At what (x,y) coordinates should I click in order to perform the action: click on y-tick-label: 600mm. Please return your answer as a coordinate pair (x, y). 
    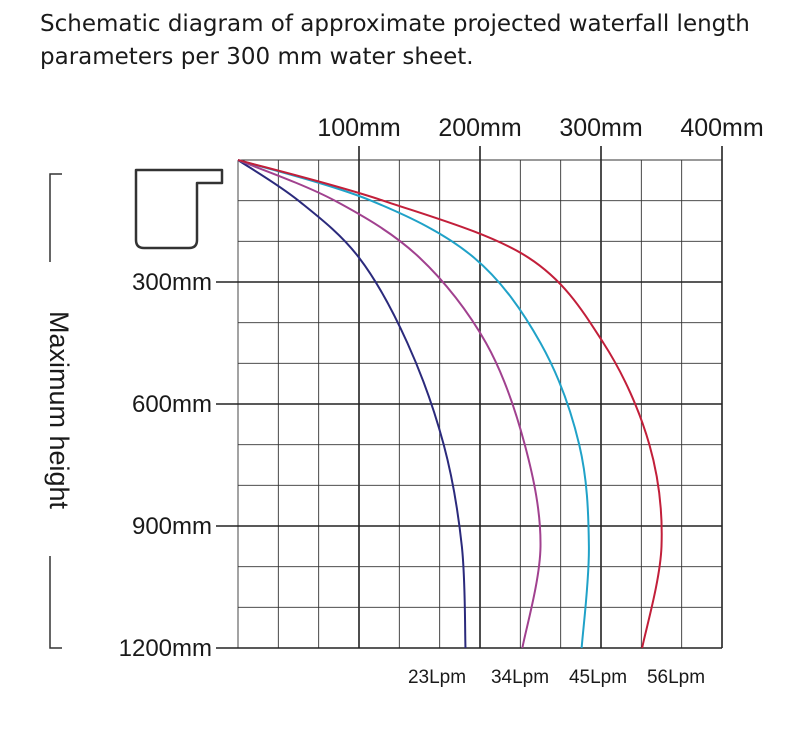
    Looking at the image, I should click on (172, 404).